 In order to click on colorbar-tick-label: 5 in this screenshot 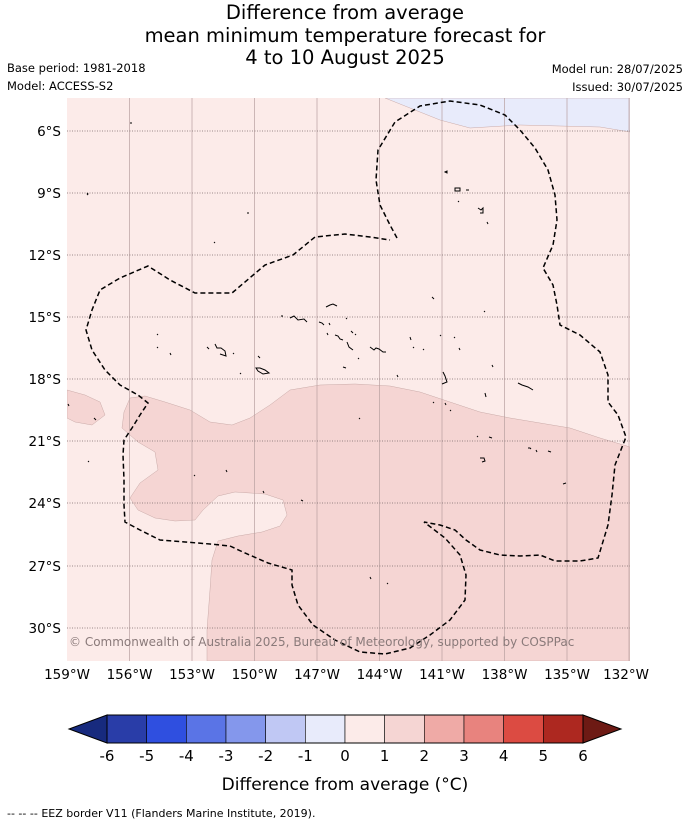, I will do `click(544, 756)`.